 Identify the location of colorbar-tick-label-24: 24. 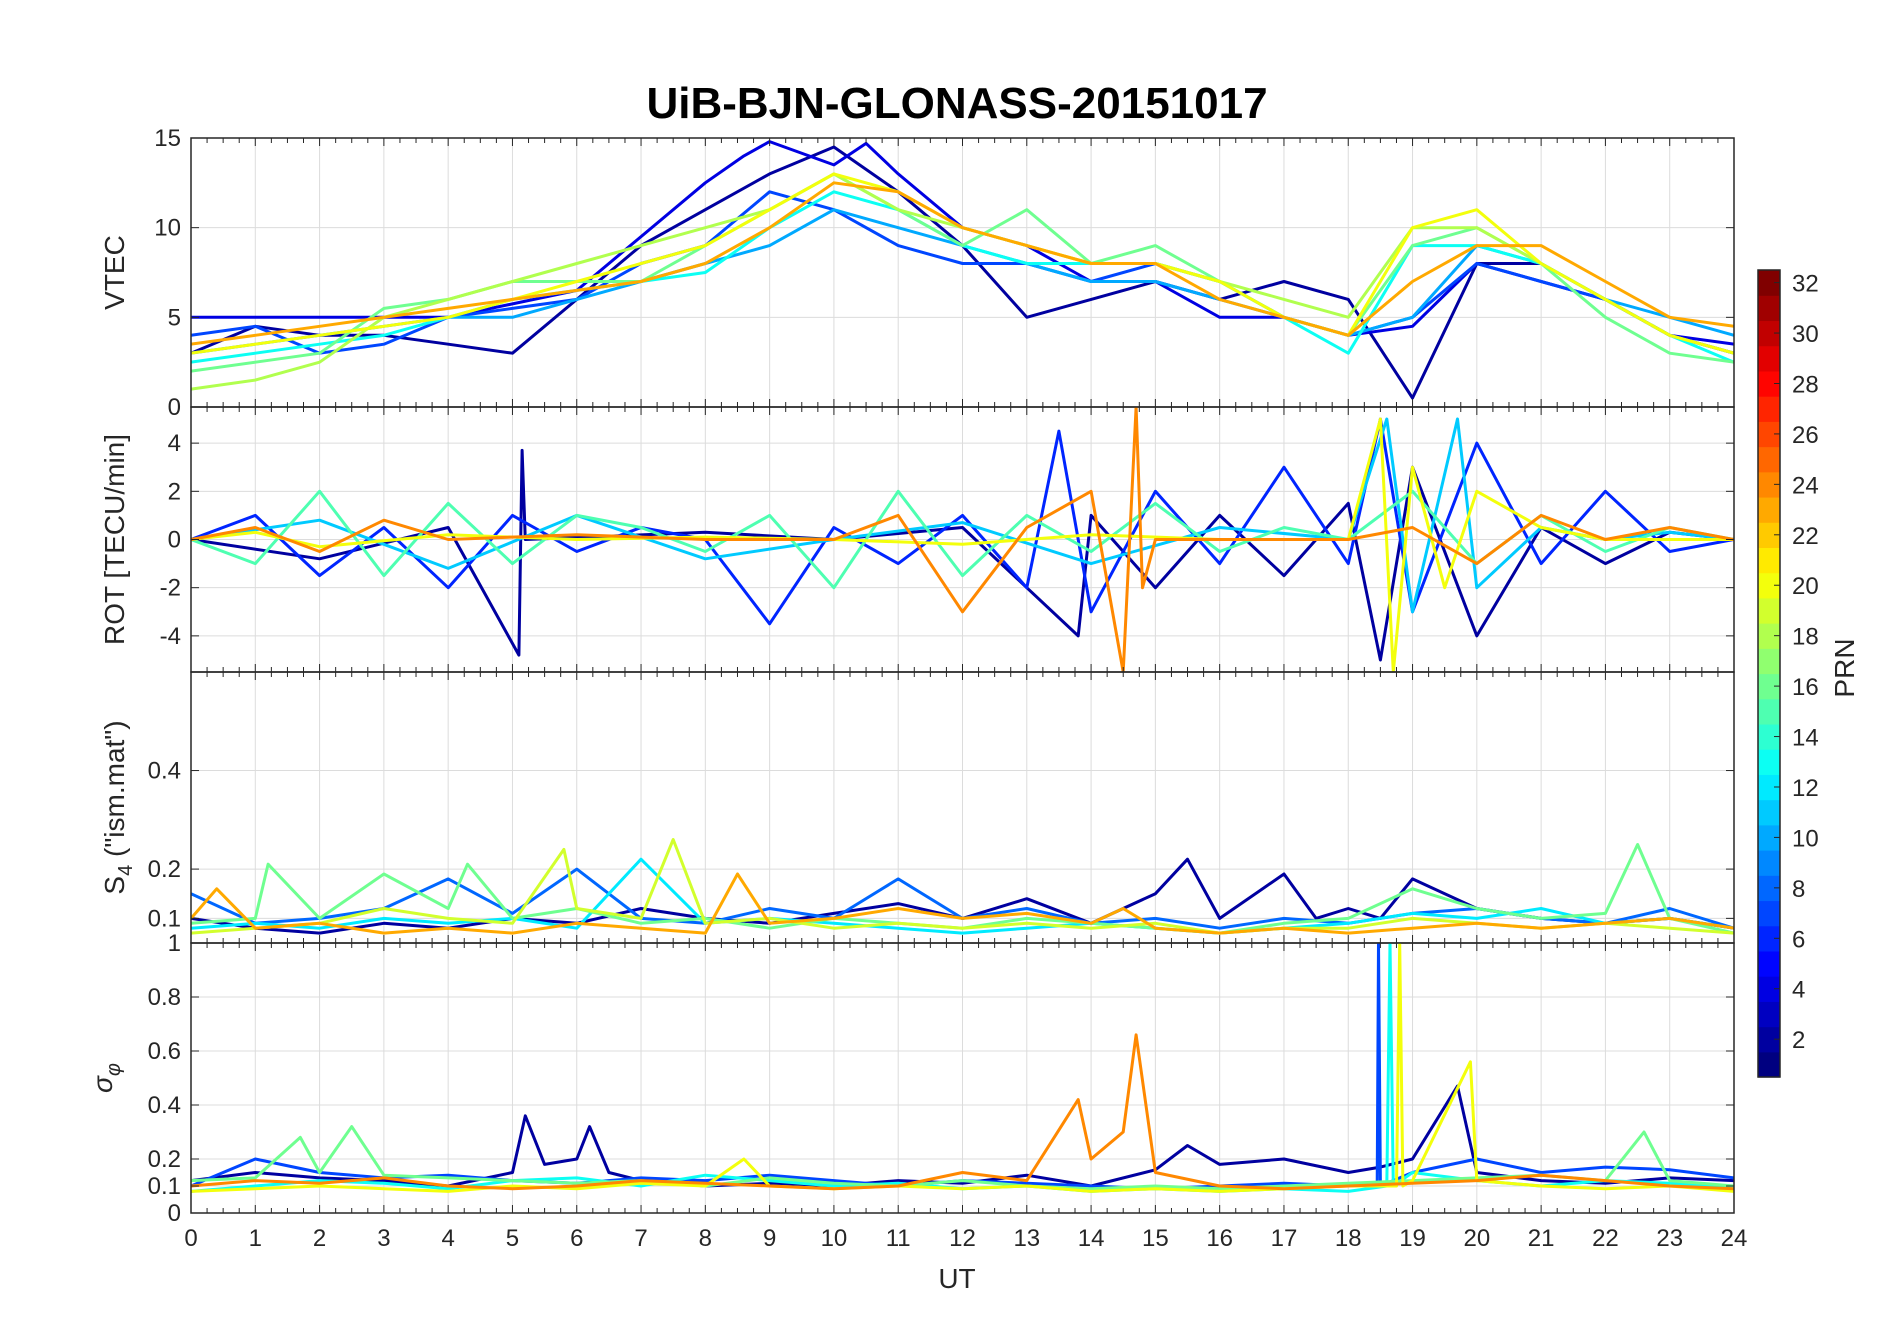
(1805, 485).